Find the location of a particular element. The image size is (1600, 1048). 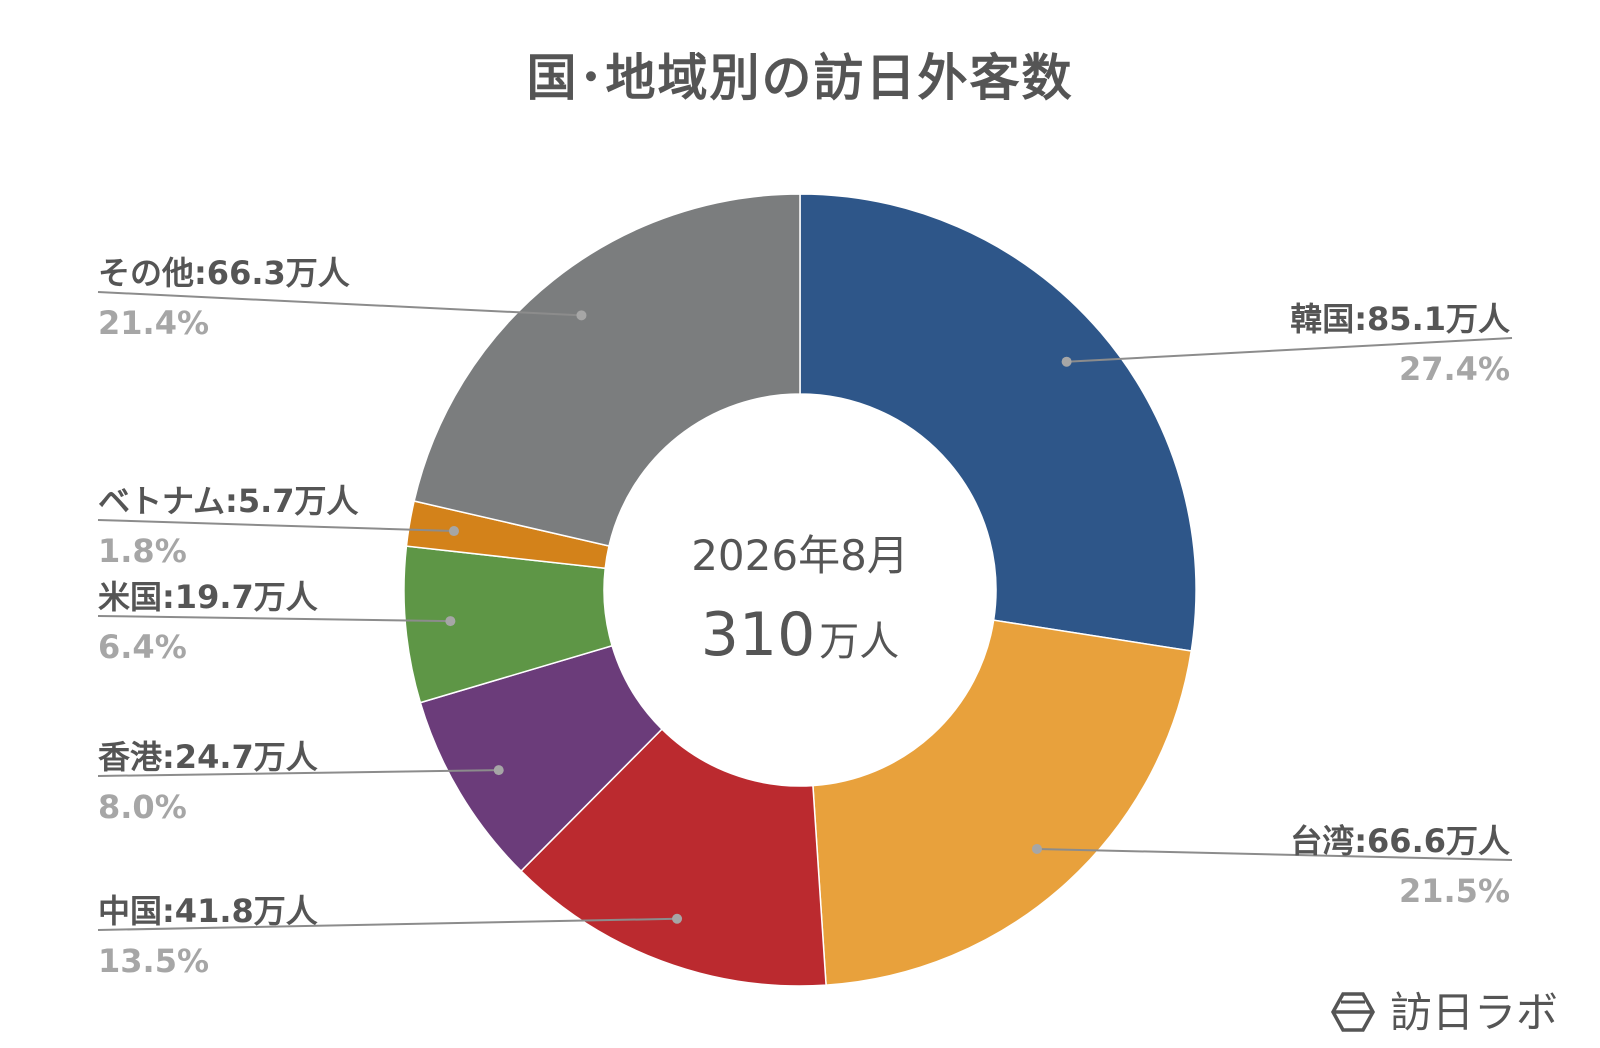

slice-percent-6: 21.4% is located at coordinates (153, 323).